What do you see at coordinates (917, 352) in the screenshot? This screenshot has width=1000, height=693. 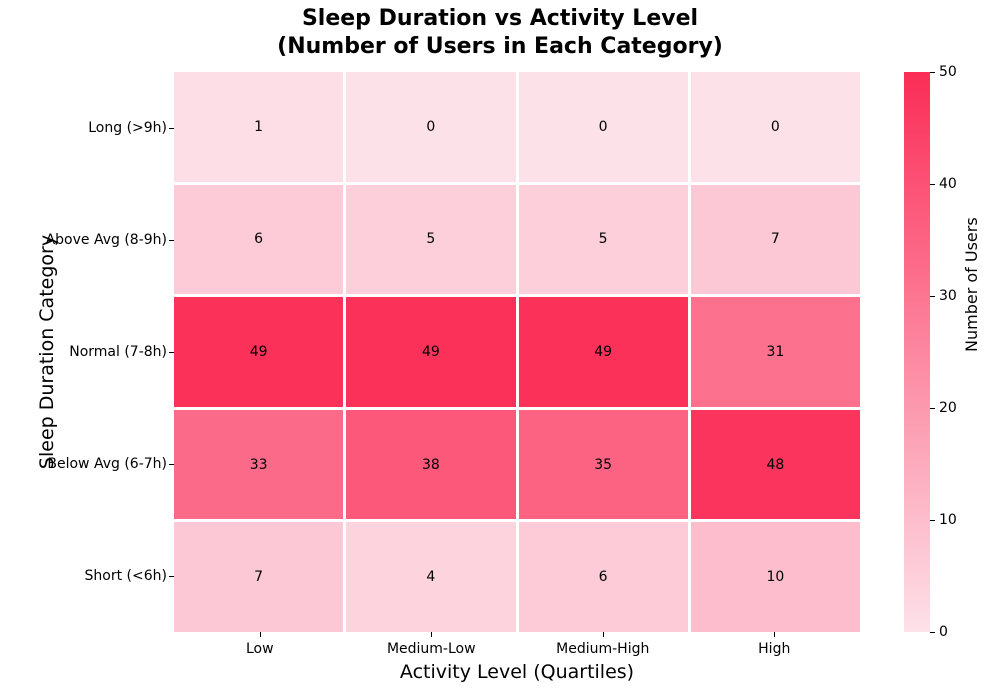 I see `colorbar` at bounding box center [917, 352].